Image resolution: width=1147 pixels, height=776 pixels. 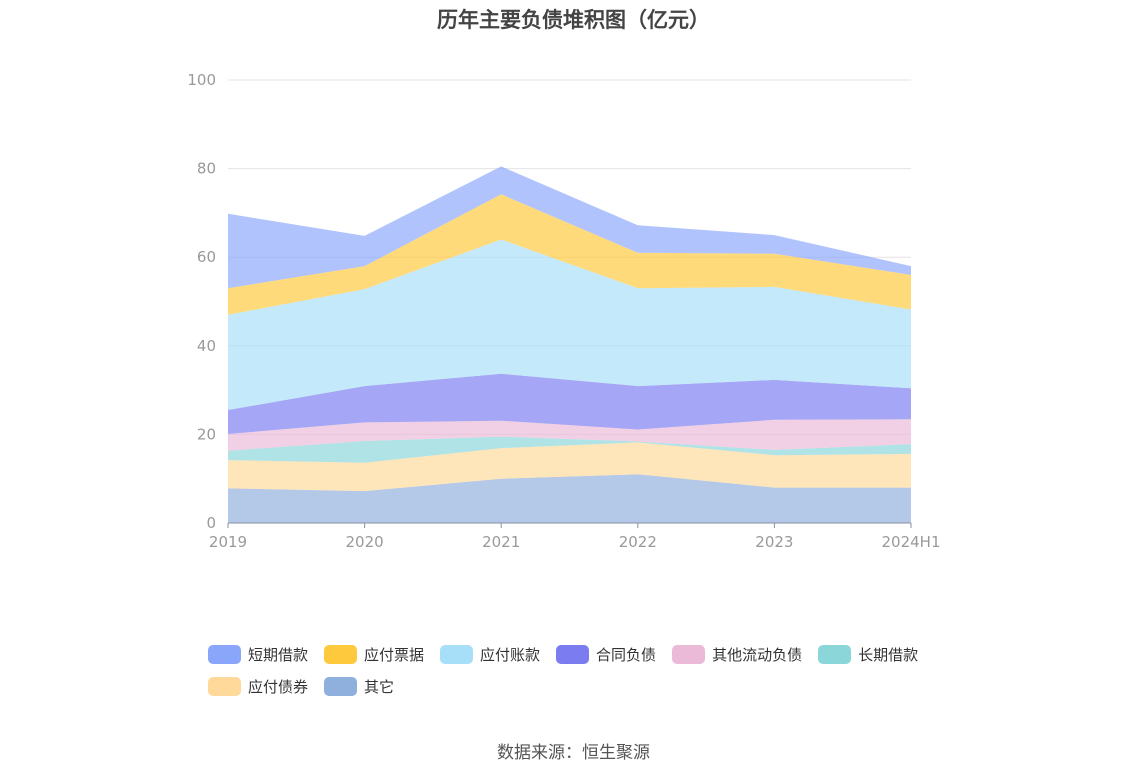 What do you see at coordinates (359, 686) in the screenshot?
I see `legend-item-7: 其它` at bounding box center [359, 686].